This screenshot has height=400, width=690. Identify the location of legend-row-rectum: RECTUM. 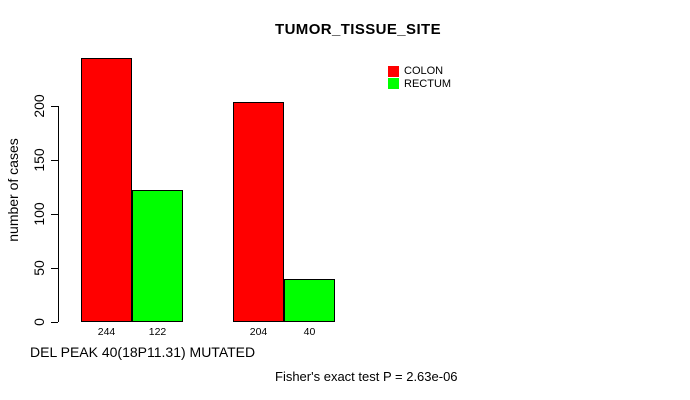
(419, 84).